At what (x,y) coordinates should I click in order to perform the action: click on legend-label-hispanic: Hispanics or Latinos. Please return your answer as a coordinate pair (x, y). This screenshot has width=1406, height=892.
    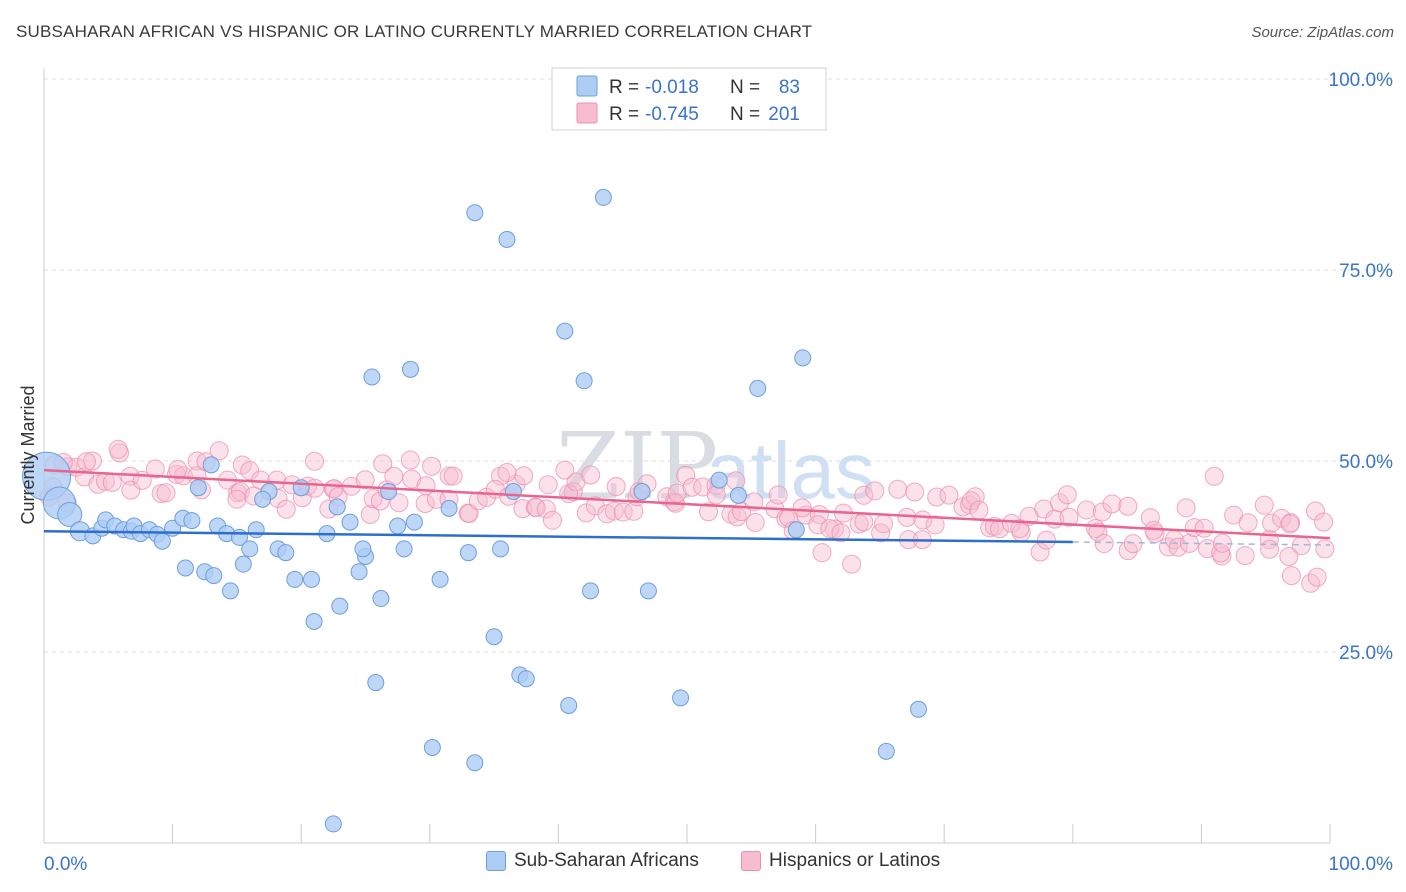
    Looking at the image, I should click on (855, 860).